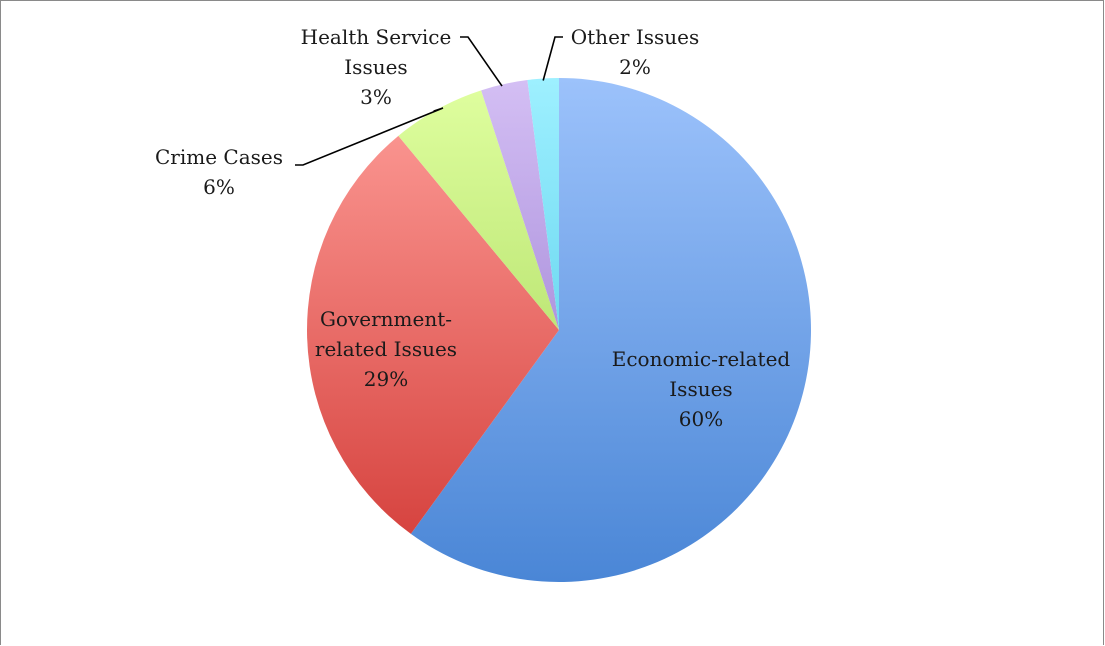  Describe the element at coordinates (635, 52) in the screenshot. I see `label-other-issues: Other Issues 2%` at that location.